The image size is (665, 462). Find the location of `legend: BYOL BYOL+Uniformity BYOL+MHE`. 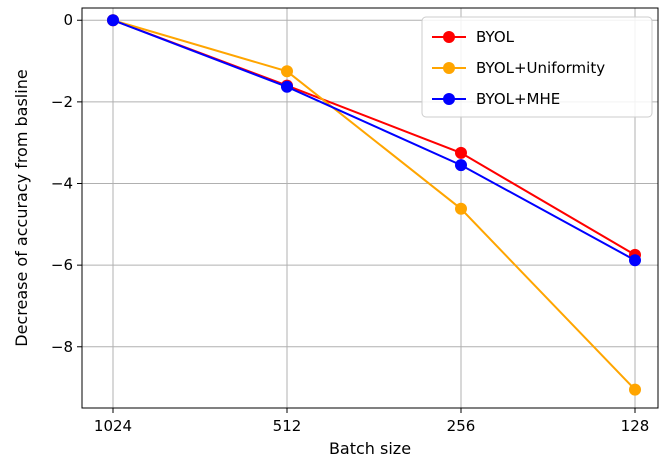

legend: BYOL BYOL+Uniformity BYOL+MHE is located at coordinates (537, 67).